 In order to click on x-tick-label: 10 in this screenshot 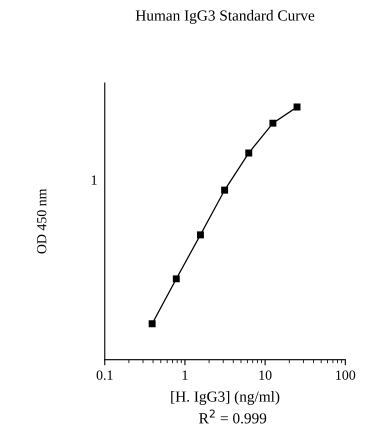, I will do `click(265, 375)`.